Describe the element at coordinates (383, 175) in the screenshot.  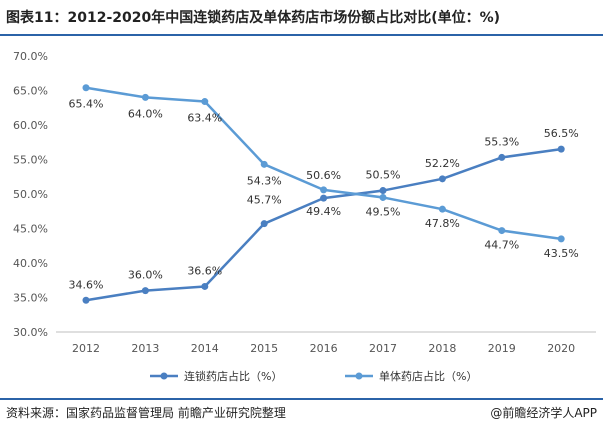
I see `chain-data-label: 50.5%` at that location.